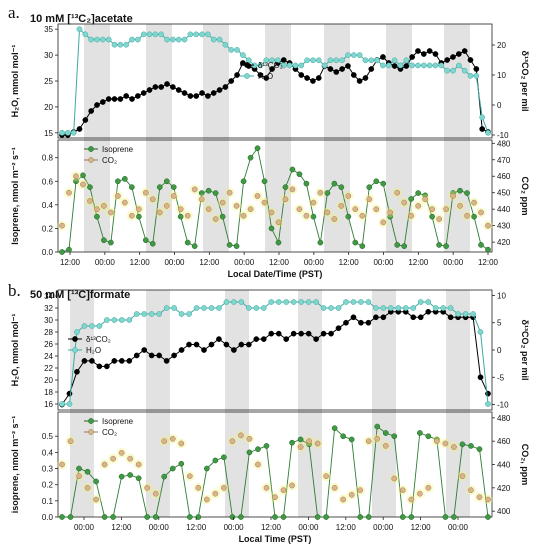 This screenshot has height=550, width=538. I want to click on panel-b-x-tick-label-7: 12:00, so click(346, 527).